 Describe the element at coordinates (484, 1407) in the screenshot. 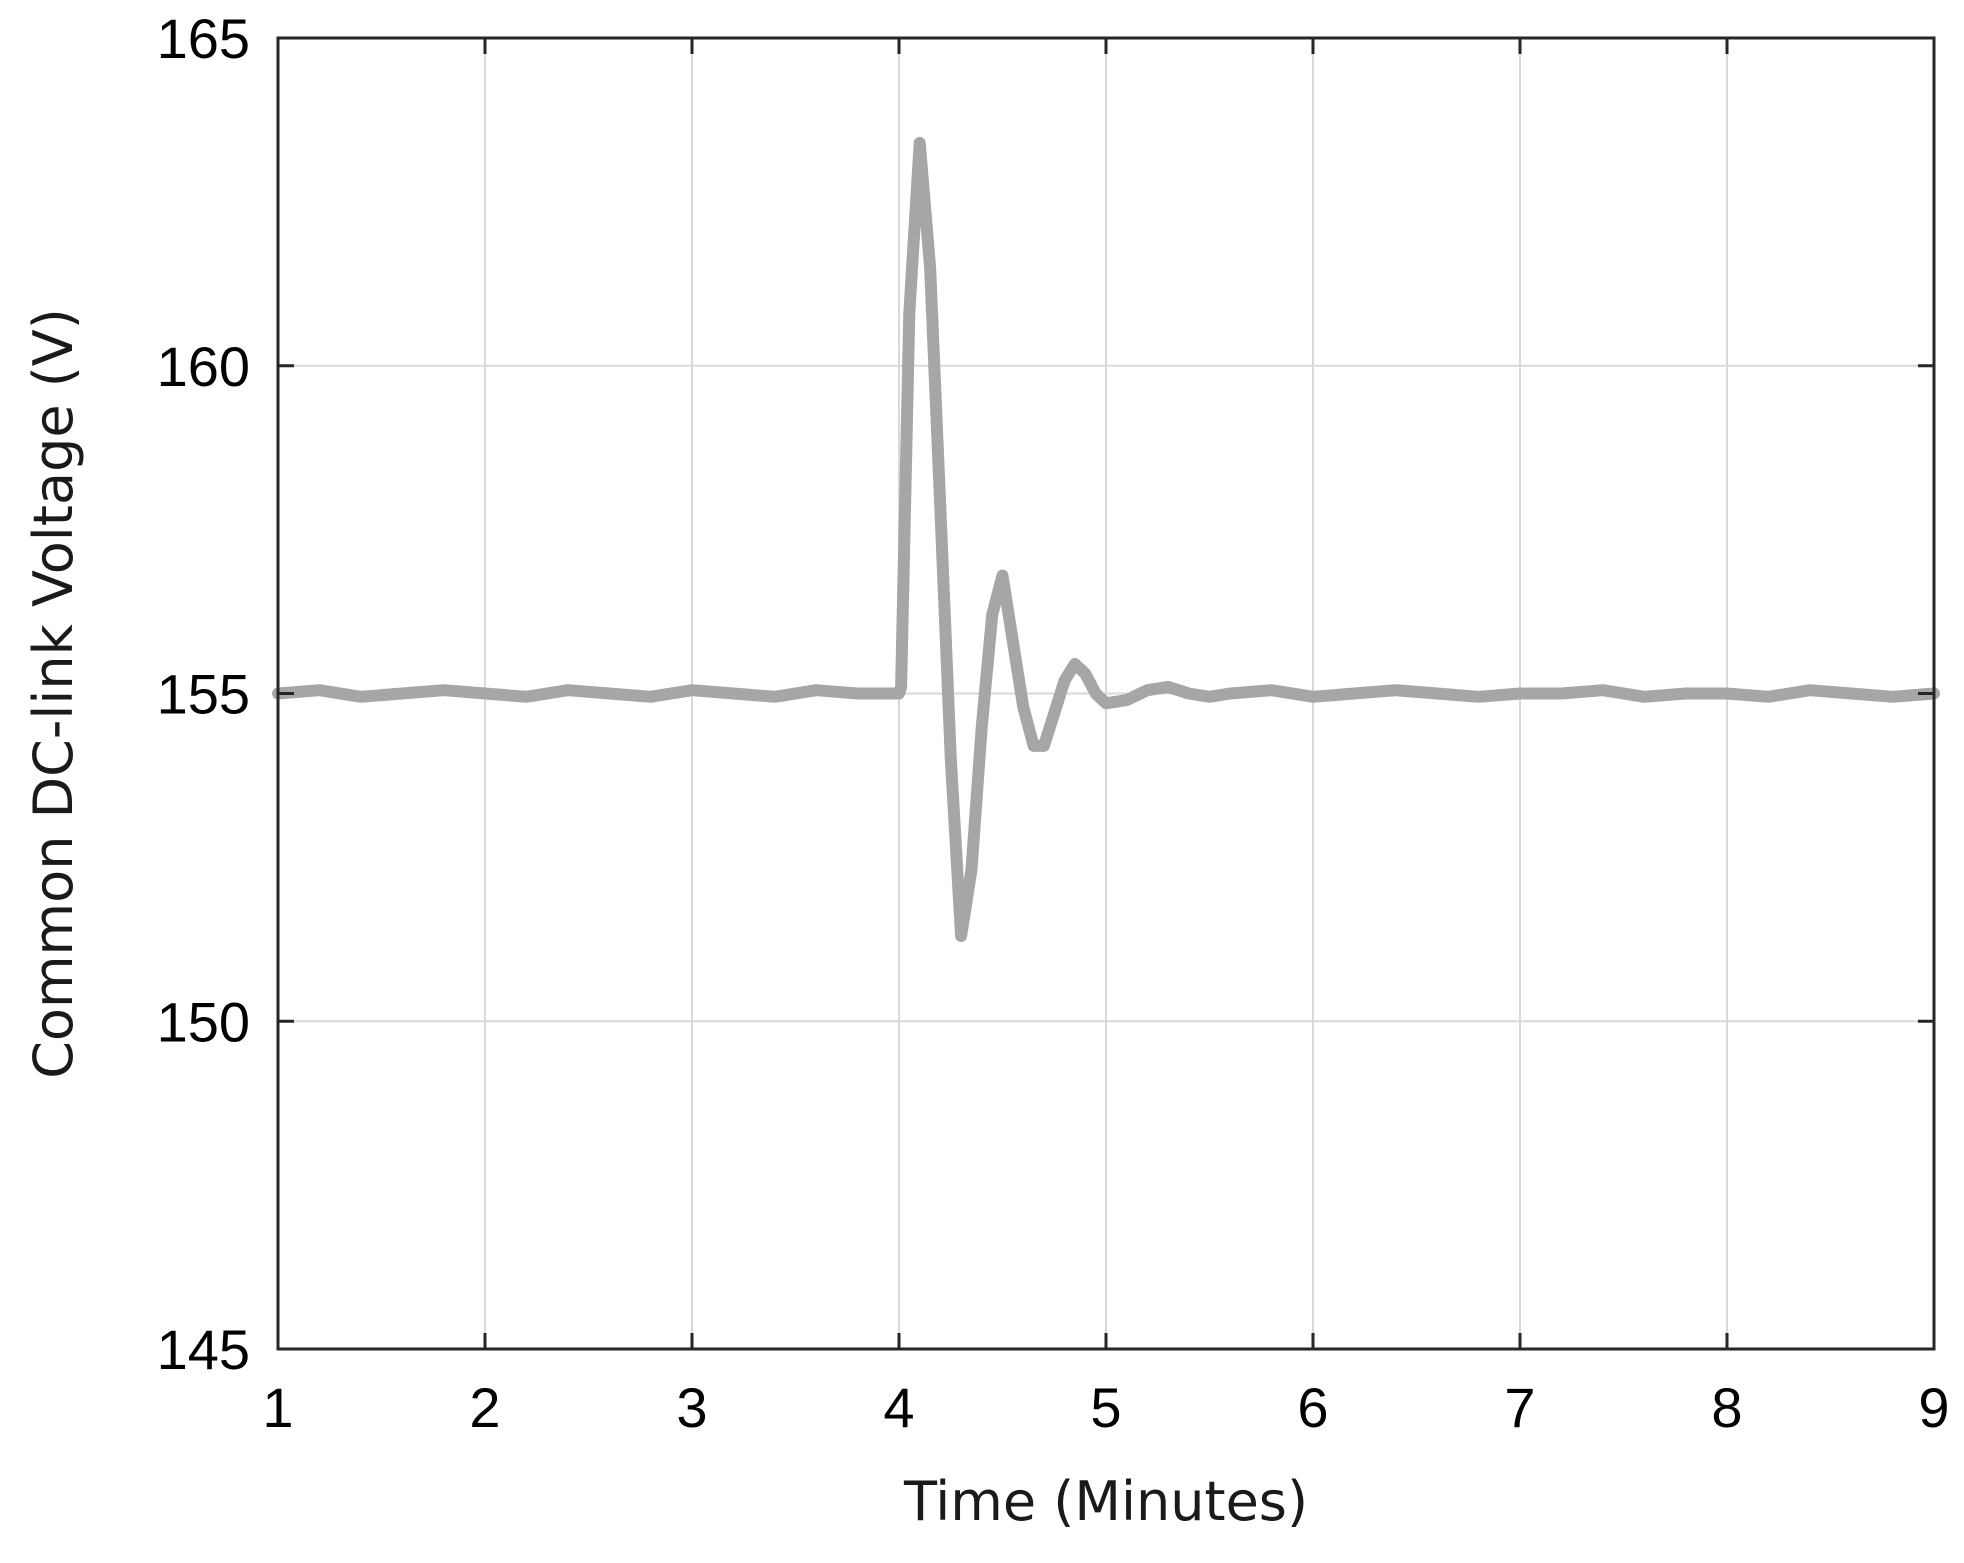

I see `x-tick-label: 2` at that location.